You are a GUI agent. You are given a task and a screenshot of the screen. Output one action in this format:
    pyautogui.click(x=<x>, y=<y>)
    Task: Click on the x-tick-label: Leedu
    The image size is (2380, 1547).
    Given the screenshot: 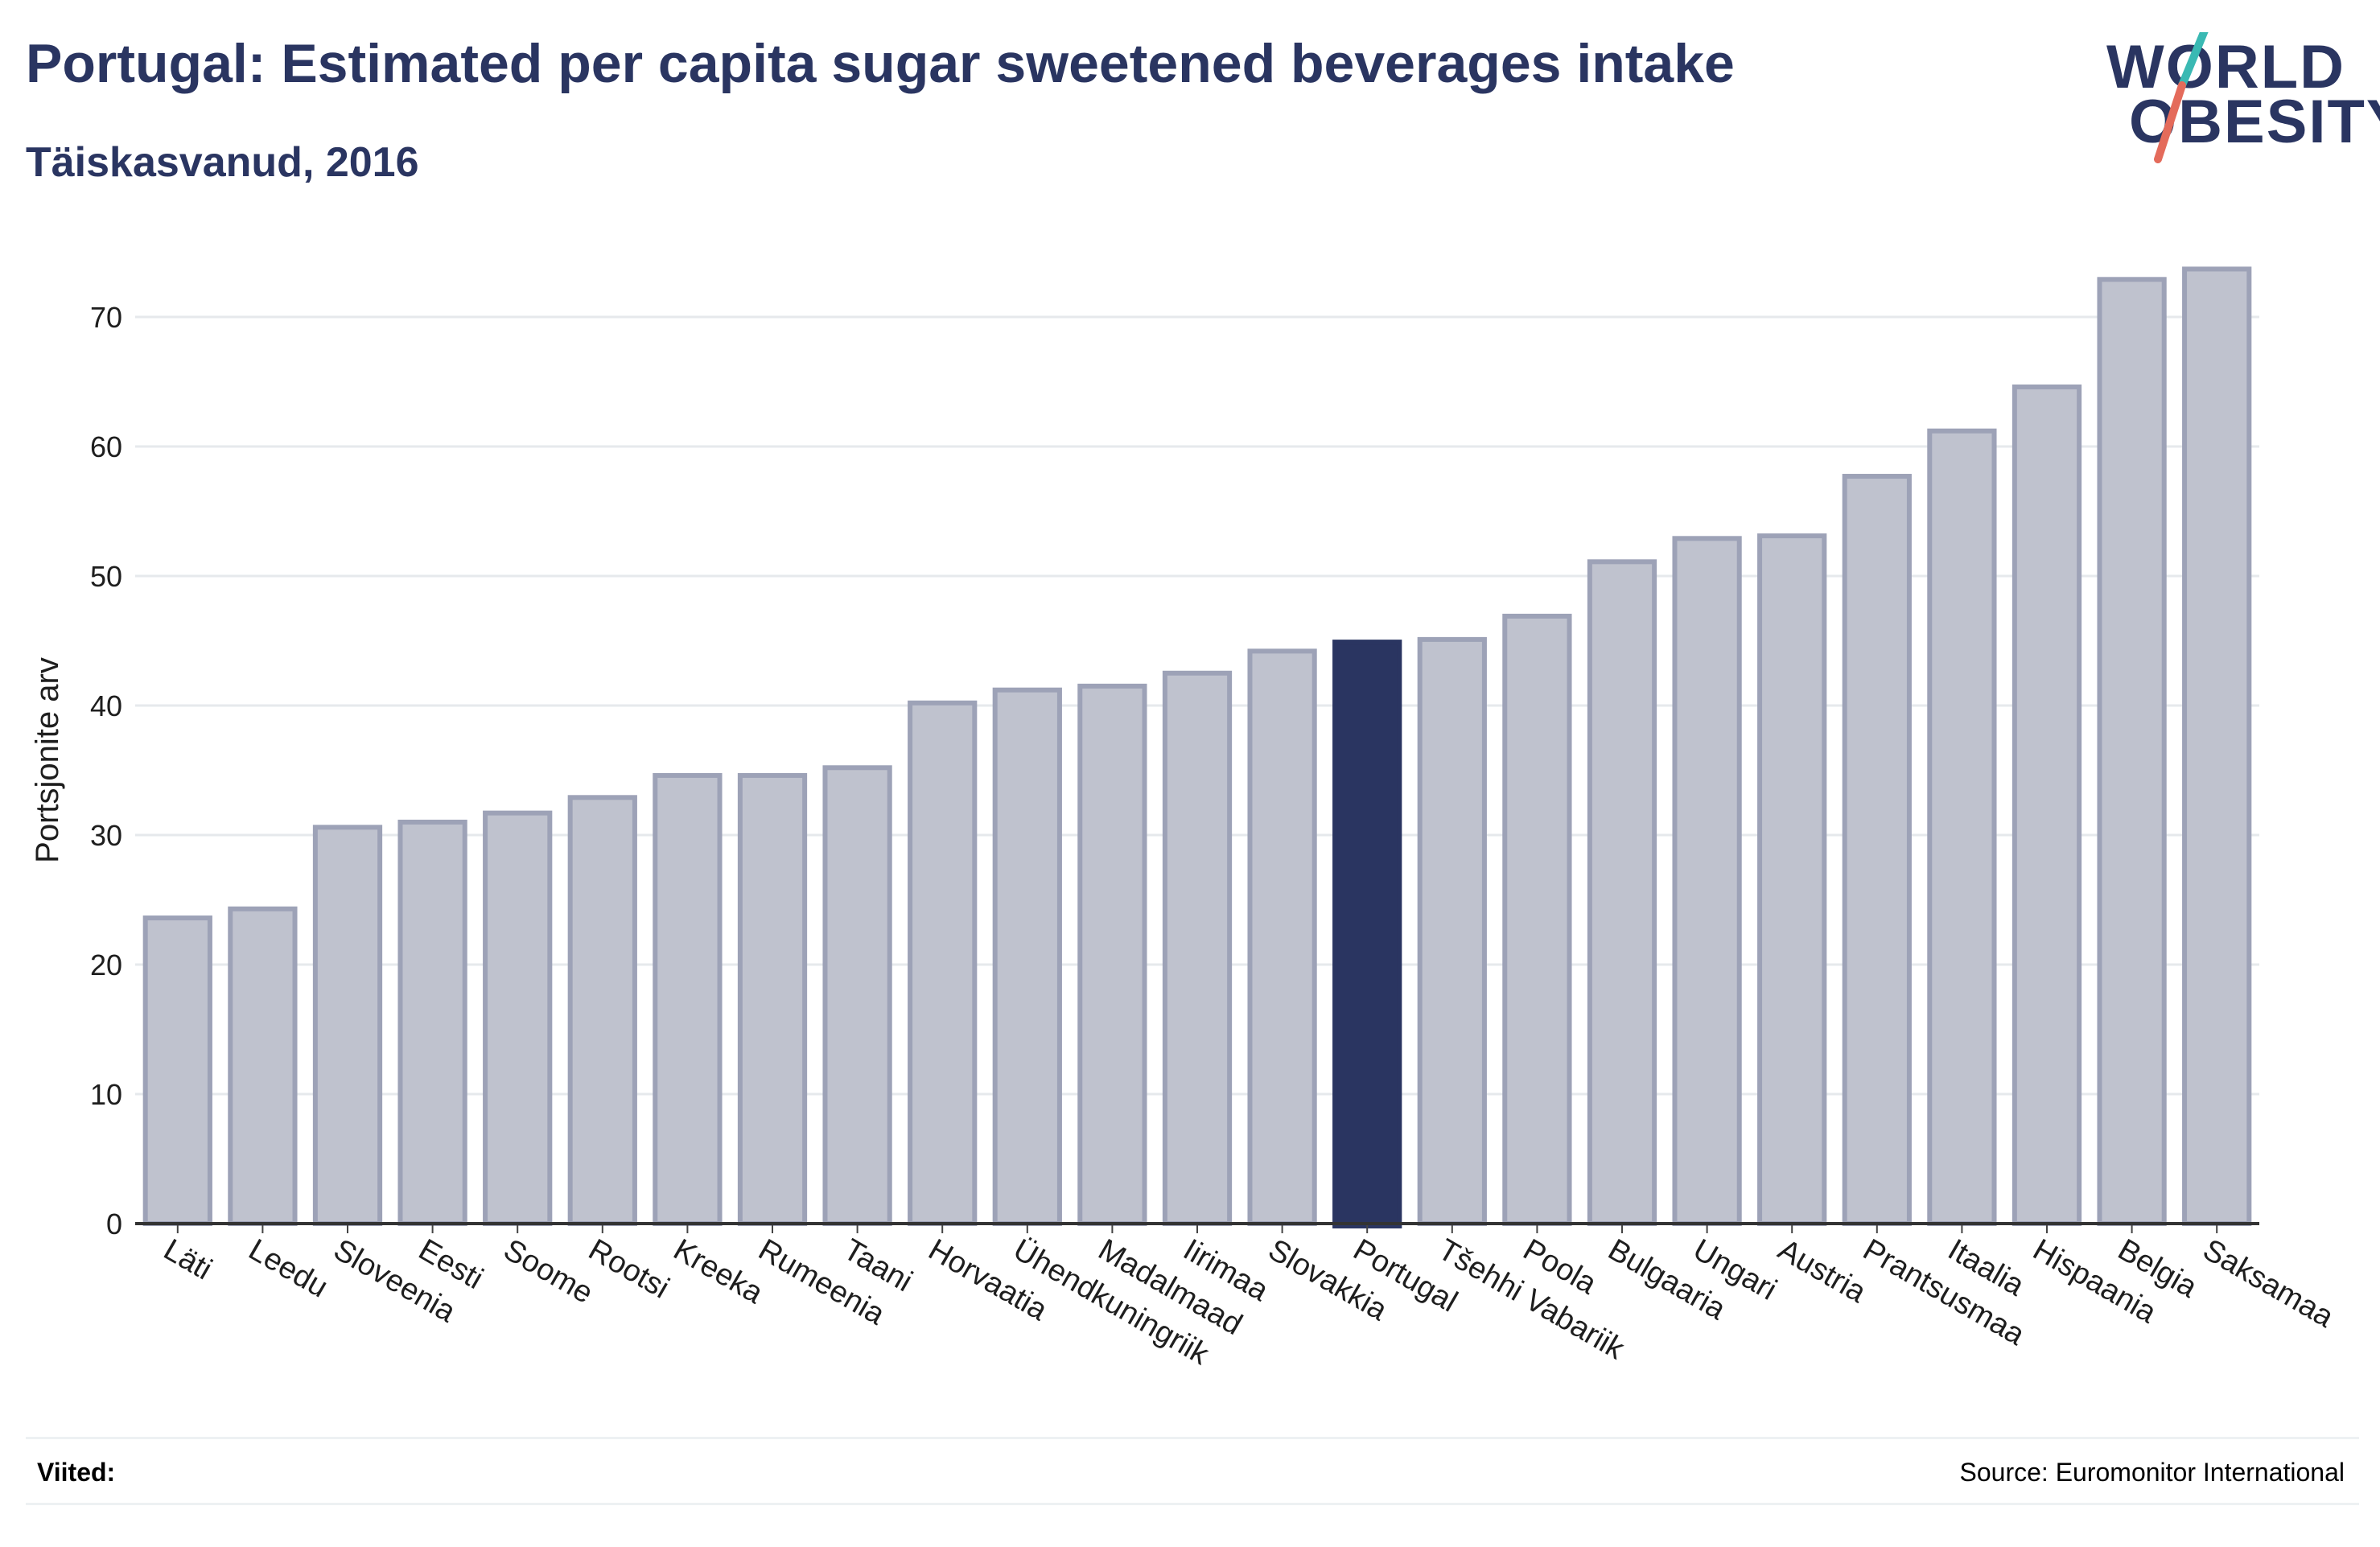 What is the action you would take?
    pyautogui.click(x=289, y=1268)
    